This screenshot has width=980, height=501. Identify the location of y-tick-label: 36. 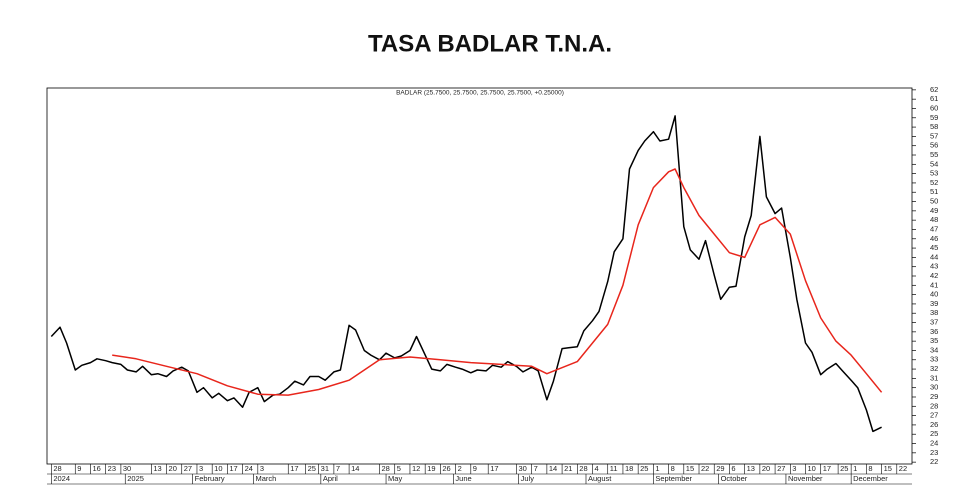
(934, 331).